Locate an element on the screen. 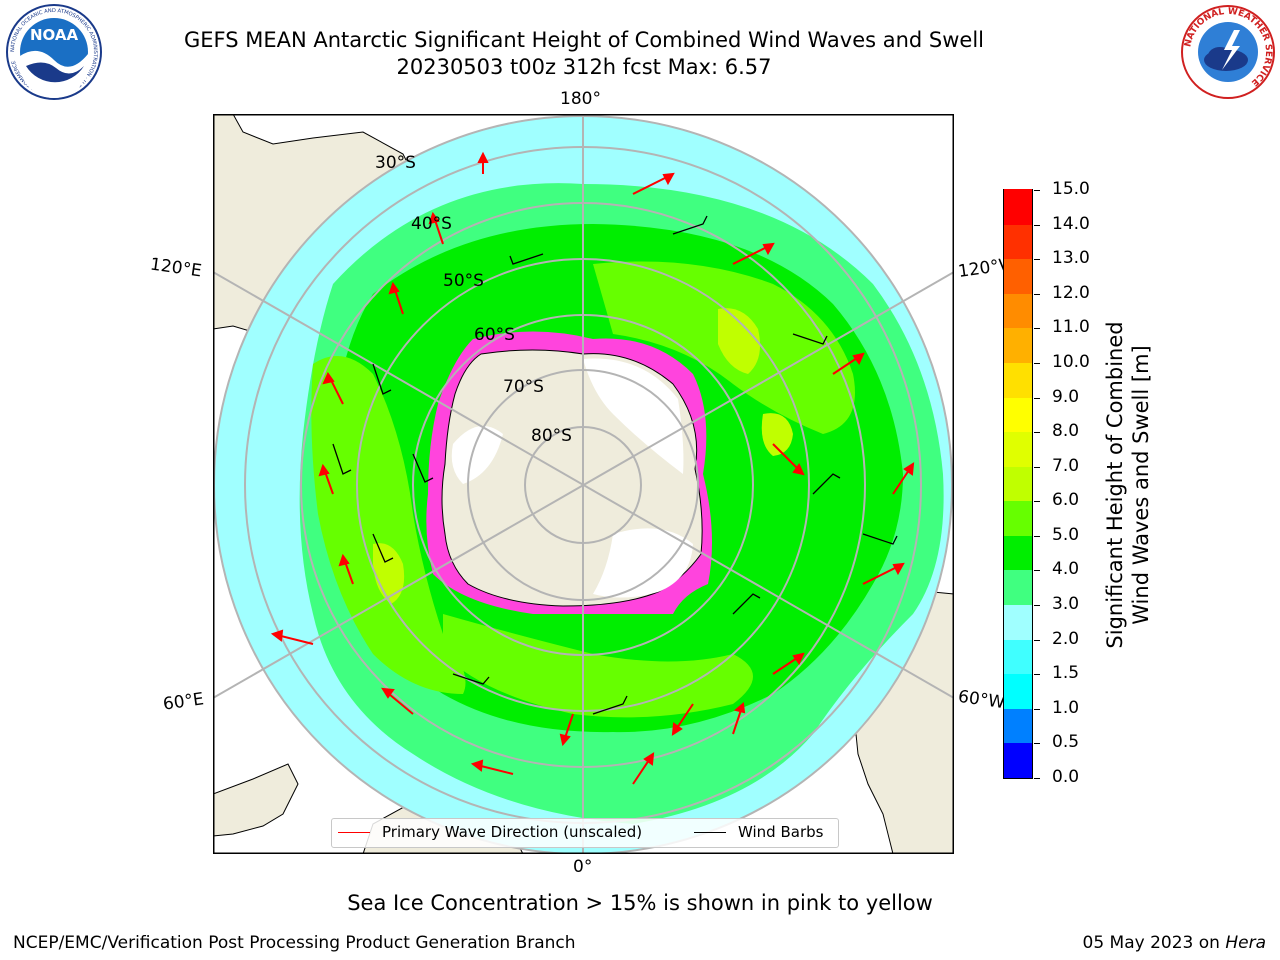  lat-label-40s: 40°S is located at coordinates (431, 224).